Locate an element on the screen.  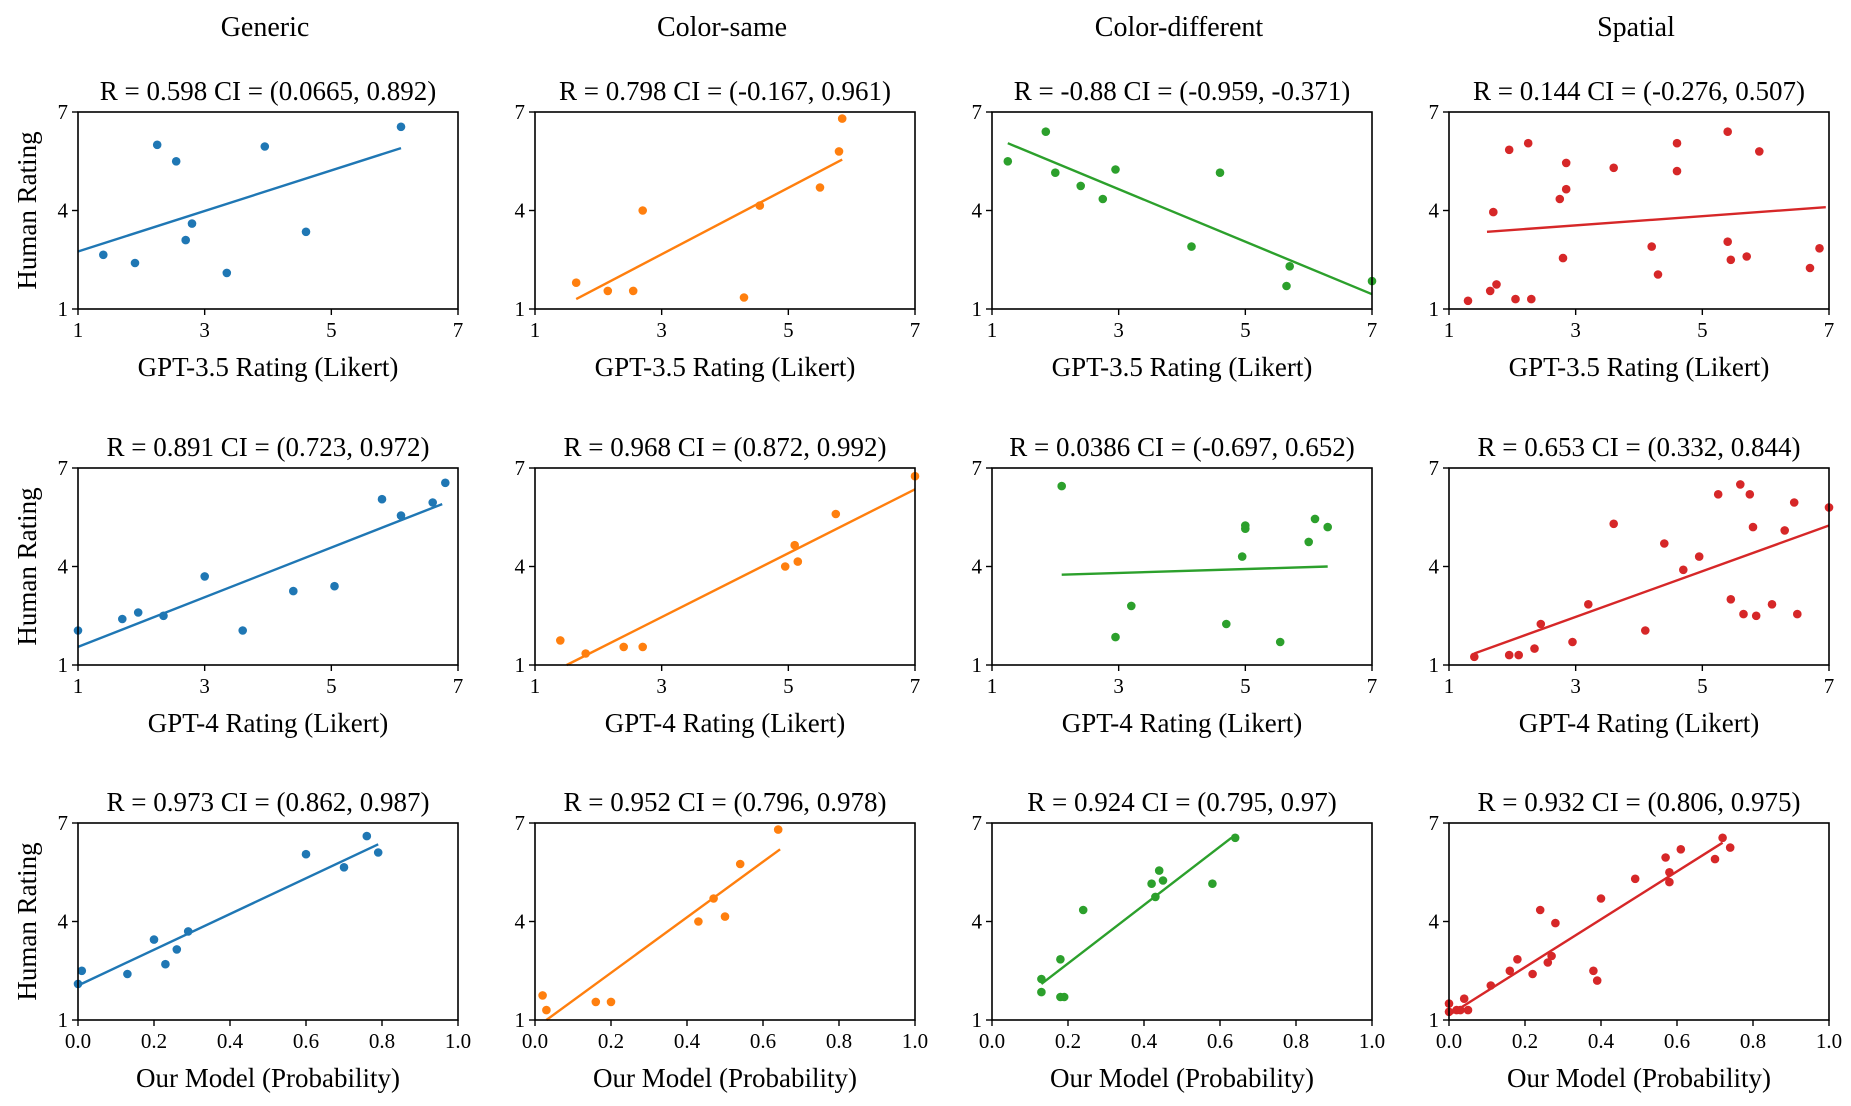
panel-r1-c0-ytick-label: 7 is located at coordinates (63, 468).